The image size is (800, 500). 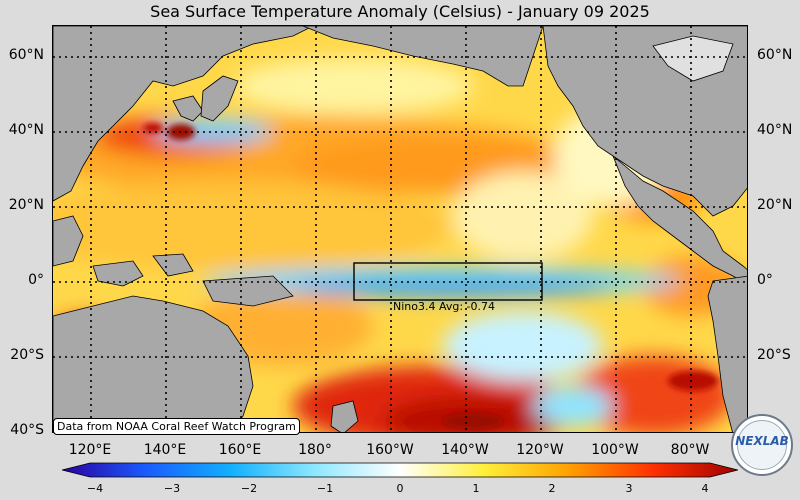 What do you see at coordinates (26, 130) in the screenshot?
I see `lat-label-left-40n: 40°N` at bounding box center [26, 130].